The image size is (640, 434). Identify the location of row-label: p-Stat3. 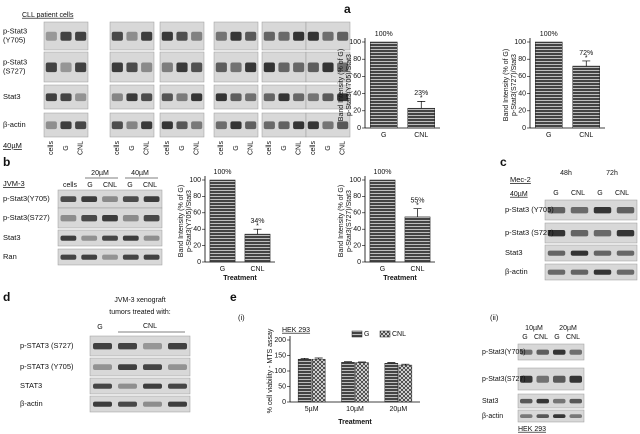
(15, 30).